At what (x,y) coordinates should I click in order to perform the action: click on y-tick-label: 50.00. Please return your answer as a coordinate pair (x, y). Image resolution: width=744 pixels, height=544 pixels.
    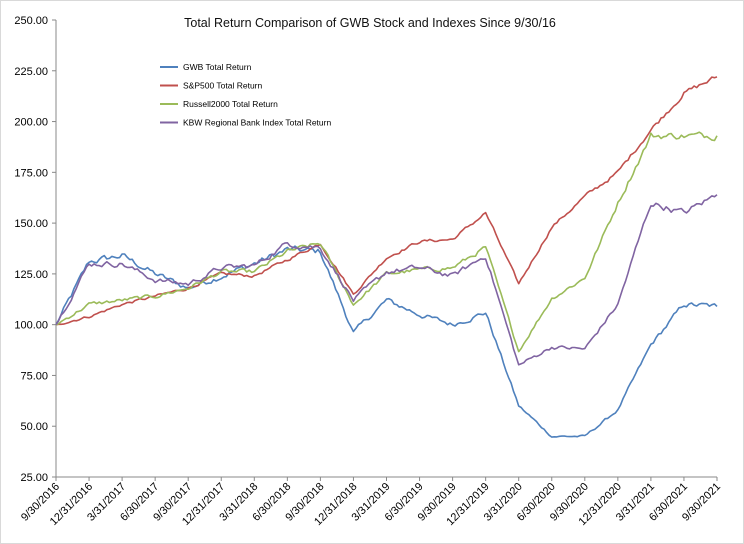
    Looking at the image, I should click on (34, 427).